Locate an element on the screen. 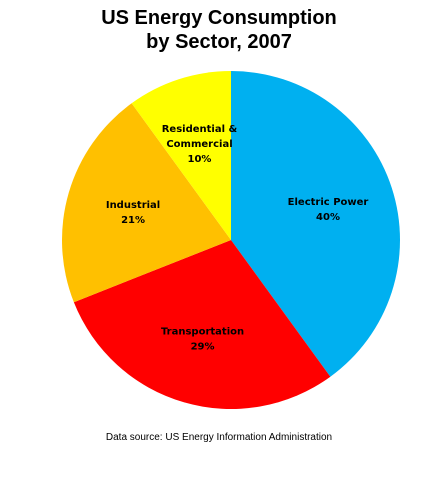  slice-label-0-line-1: 40% is located at coordinates (328, 217).